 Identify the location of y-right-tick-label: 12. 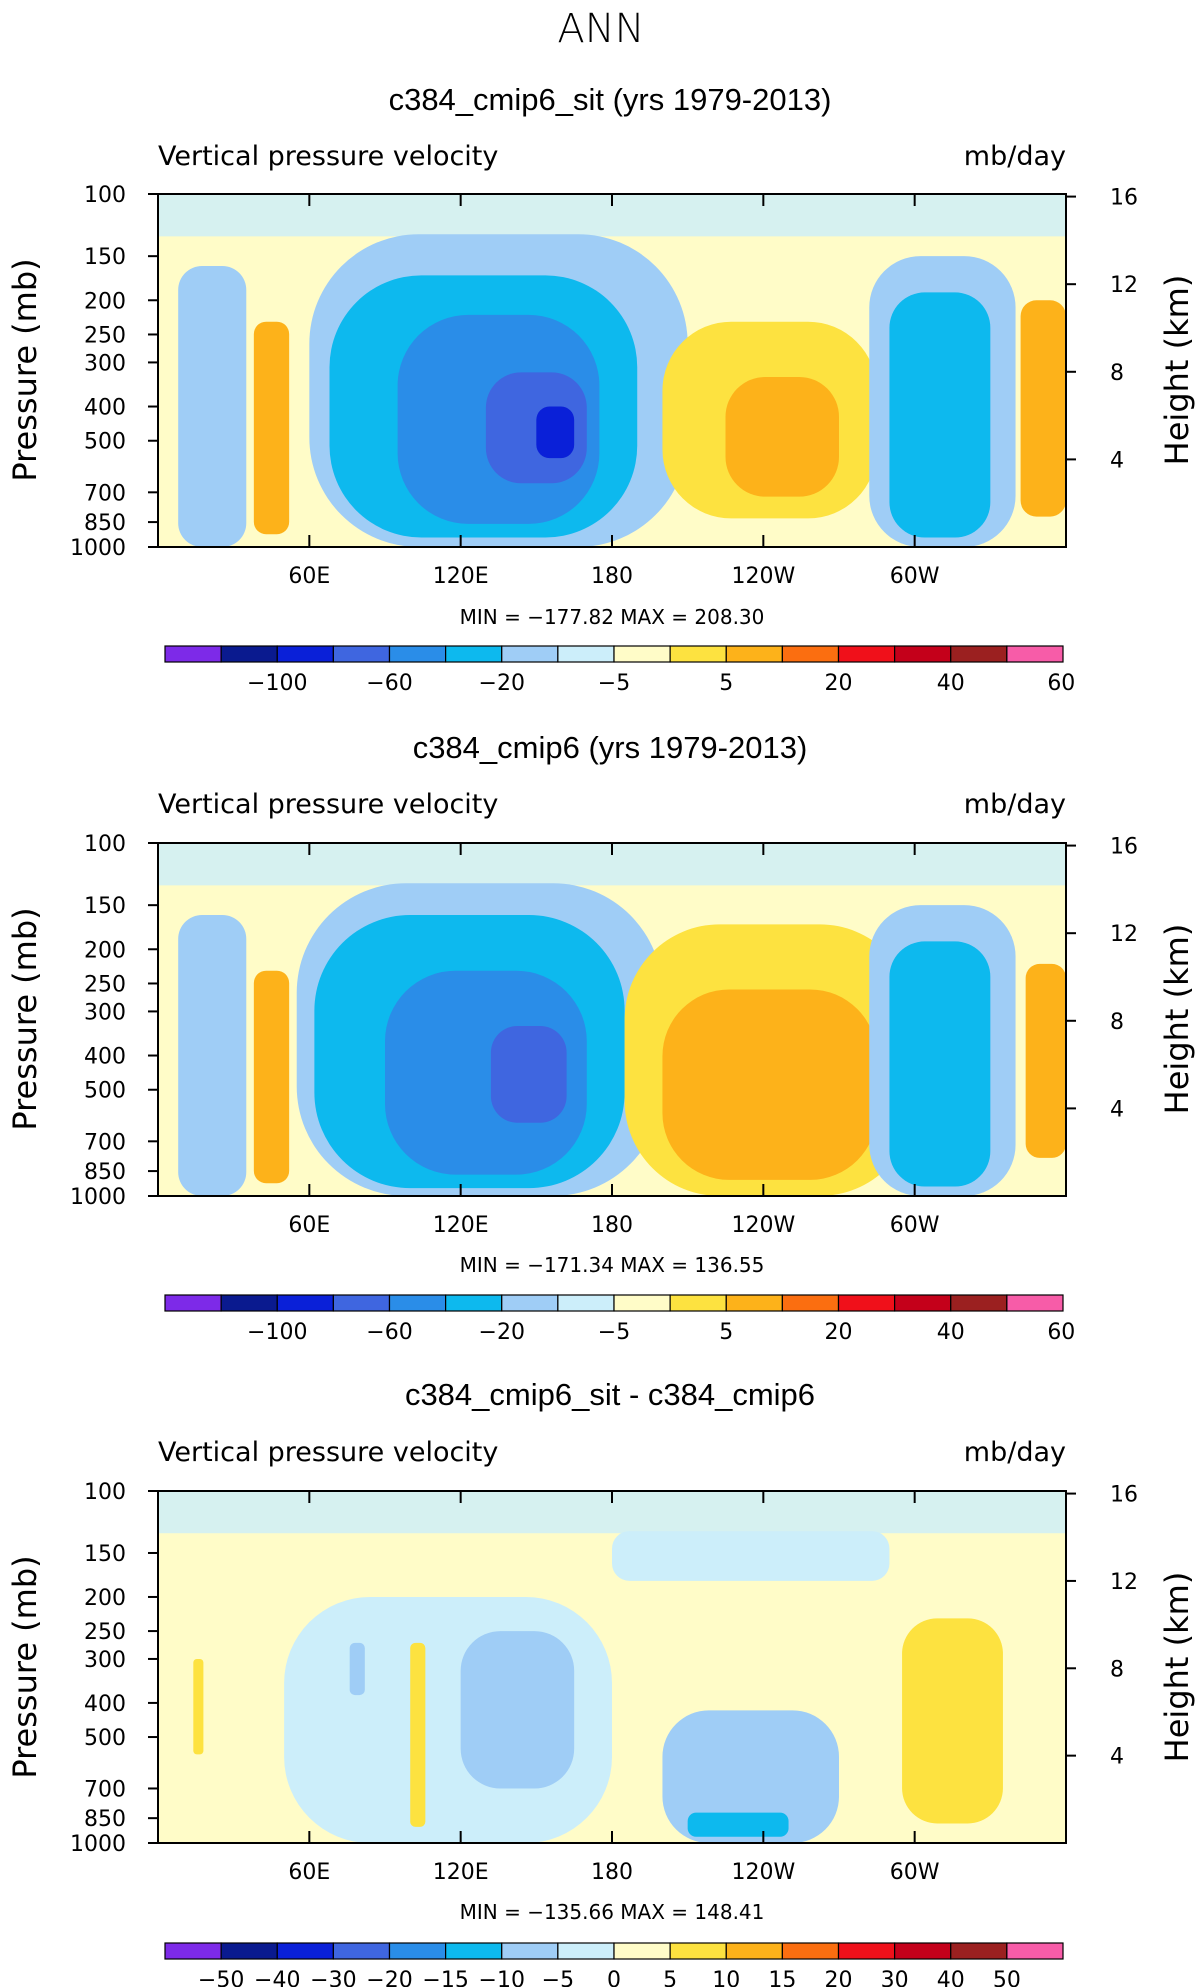
(1124, 285).